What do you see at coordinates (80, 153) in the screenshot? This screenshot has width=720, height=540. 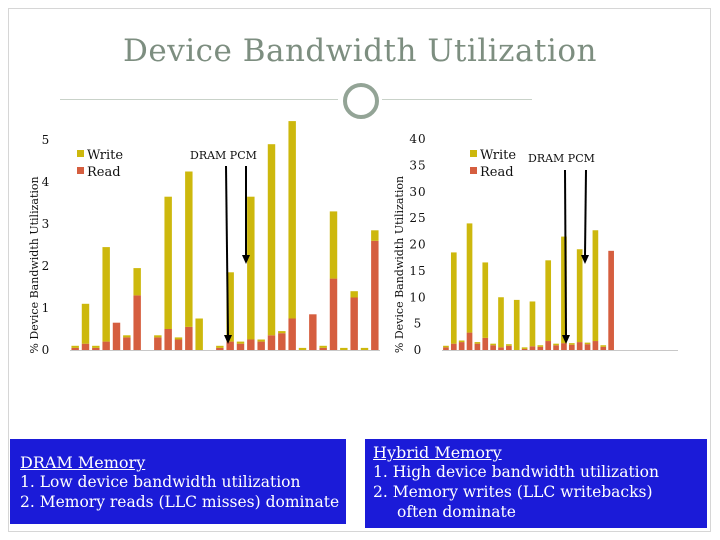 I see `legend-swatch` at bounding box center [80, 153].